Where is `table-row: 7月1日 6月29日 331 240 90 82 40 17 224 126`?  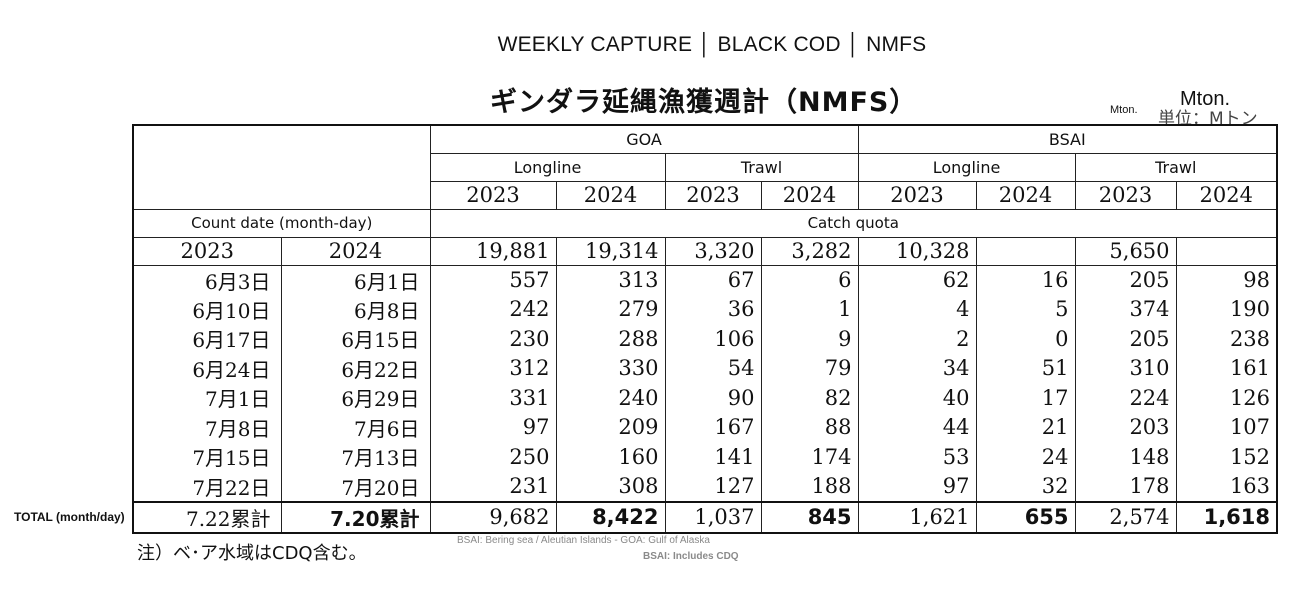 table-row: 7月1日 6月29日 331 240 90 82 40 17 224 126 is located at coordinates (705, 398).